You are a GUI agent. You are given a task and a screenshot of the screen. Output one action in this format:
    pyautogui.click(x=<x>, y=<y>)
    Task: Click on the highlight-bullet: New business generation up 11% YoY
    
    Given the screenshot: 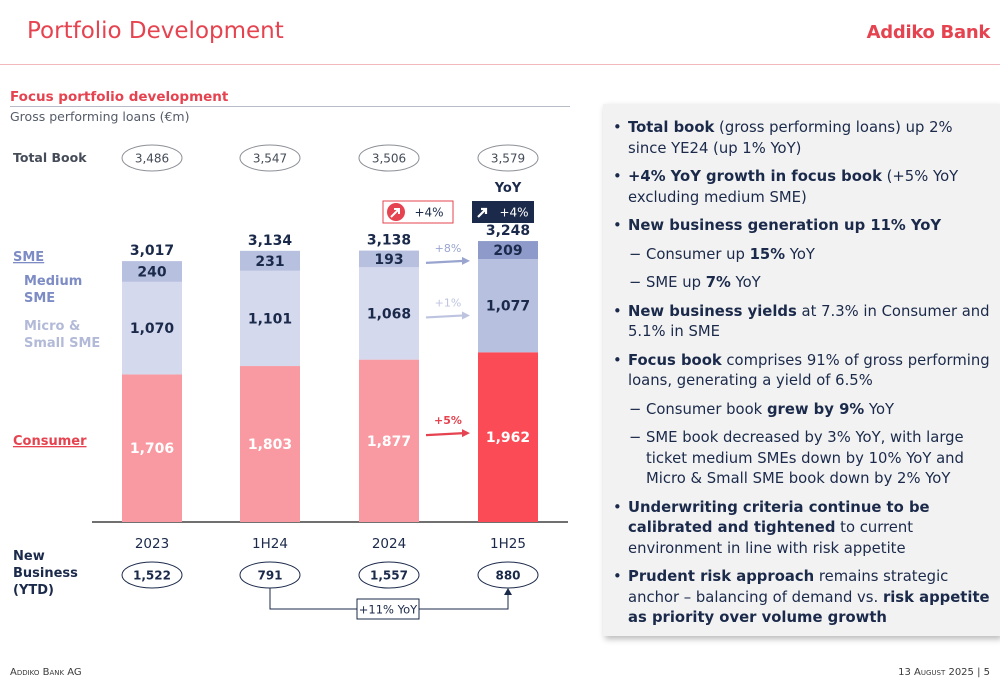 What is the action you would take?
    pyautogui.click(x=796, y=226)
    